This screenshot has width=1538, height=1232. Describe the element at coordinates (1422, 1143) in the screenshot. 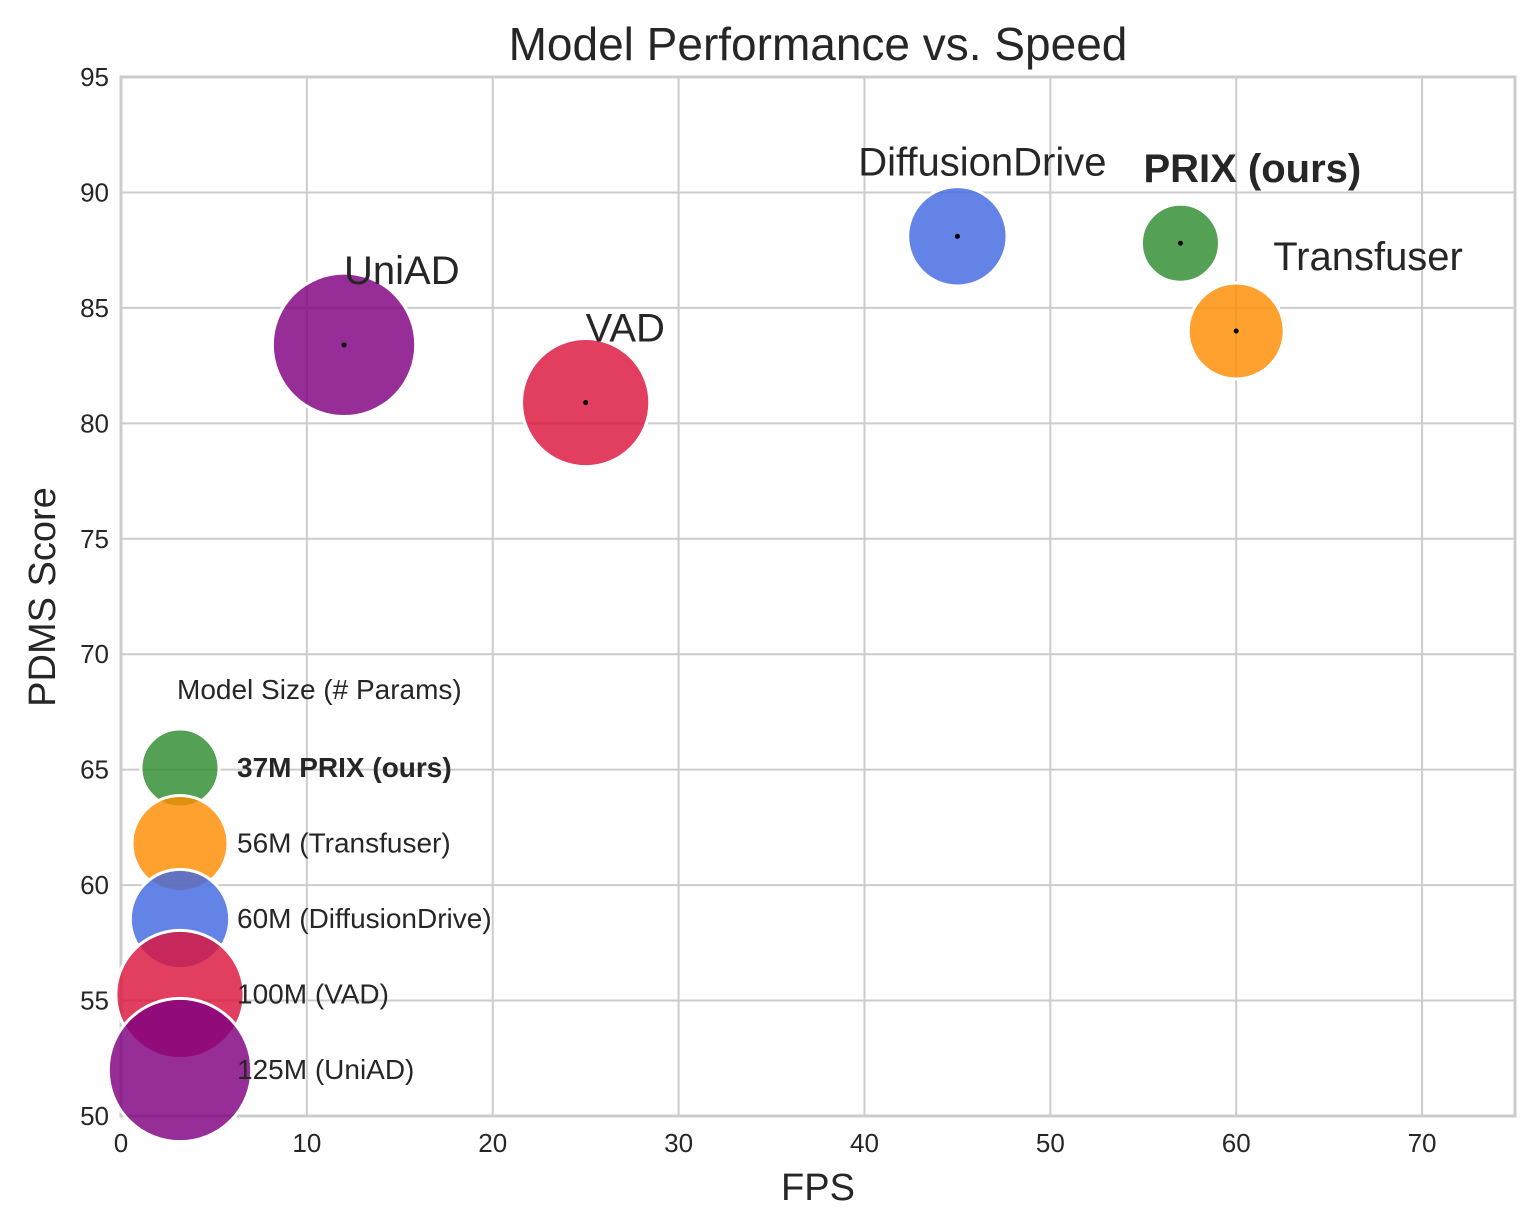

I see `x-tick-label: 70` at that location.